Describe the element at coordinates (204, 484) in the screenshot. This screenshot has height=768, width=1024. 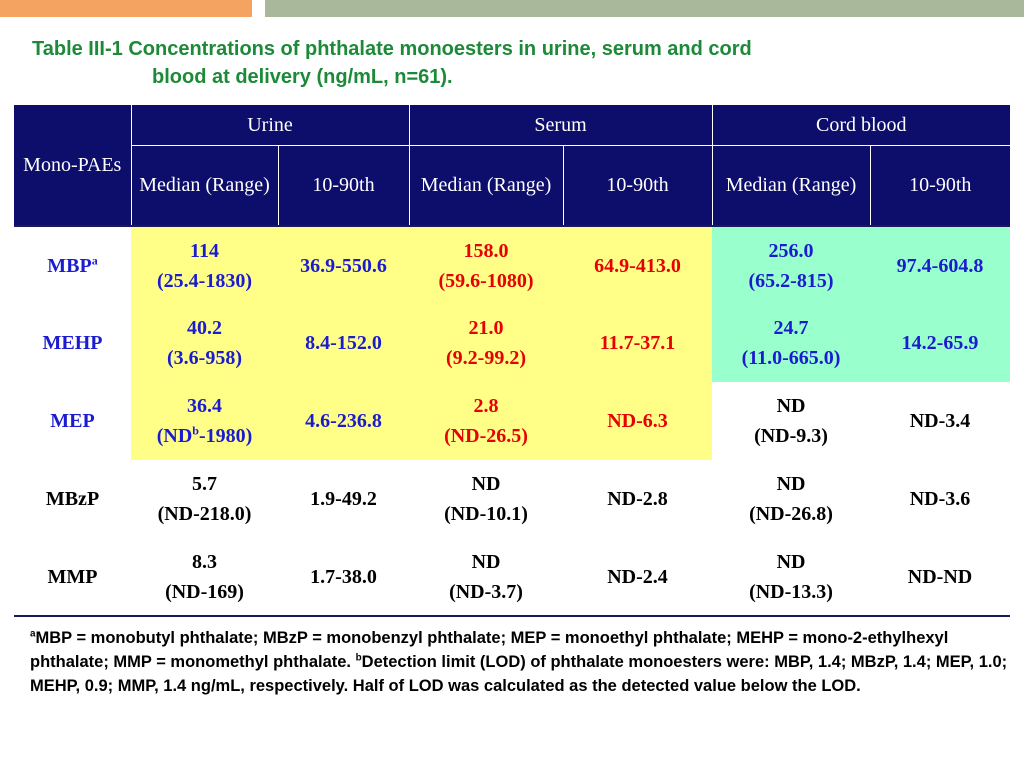
I see `median-value: 5.7` at that location.